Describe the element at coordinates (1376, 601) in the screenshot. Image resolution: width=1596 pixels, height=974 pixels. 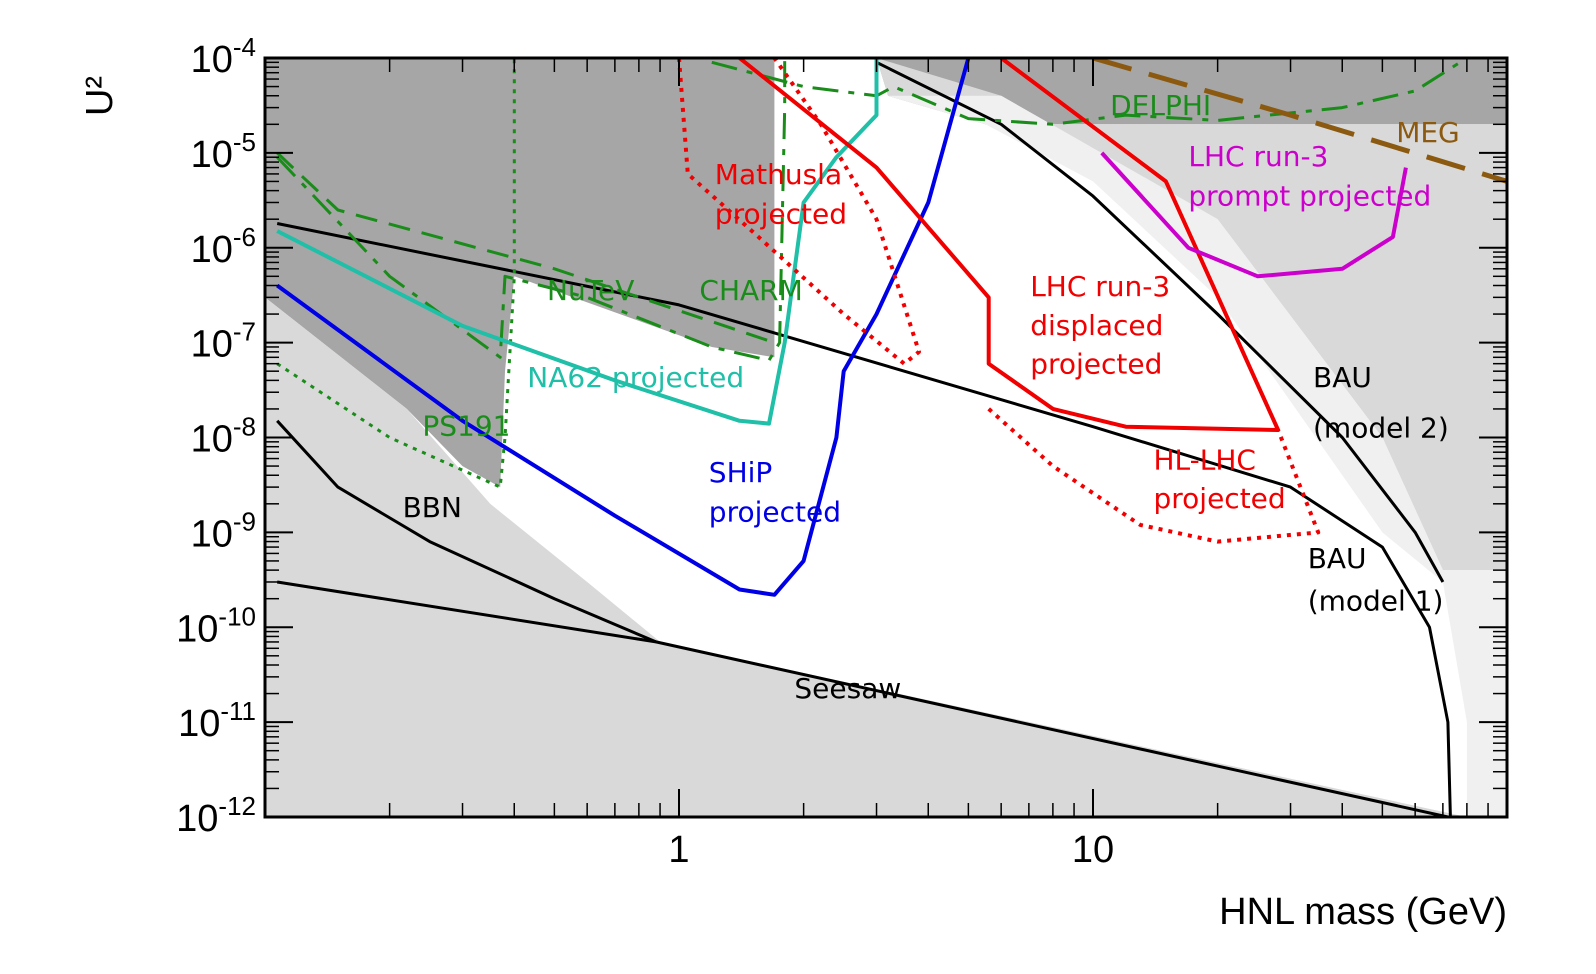
I see `annotation-model-1: (model 1)` at that location.